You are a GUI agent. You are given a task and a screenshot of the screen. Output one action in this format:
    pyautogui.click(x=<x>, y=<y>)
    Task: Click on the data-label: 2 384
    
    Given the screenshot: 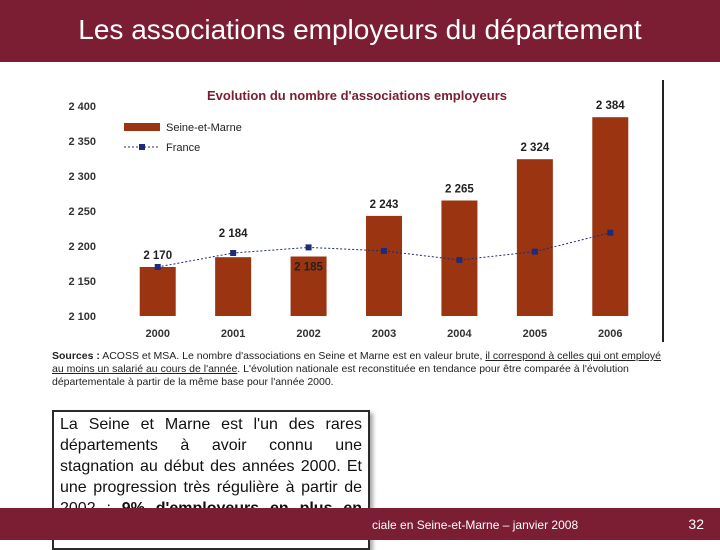 What is the action you would take?
    pyautogui.click(x=610, y=106)
    